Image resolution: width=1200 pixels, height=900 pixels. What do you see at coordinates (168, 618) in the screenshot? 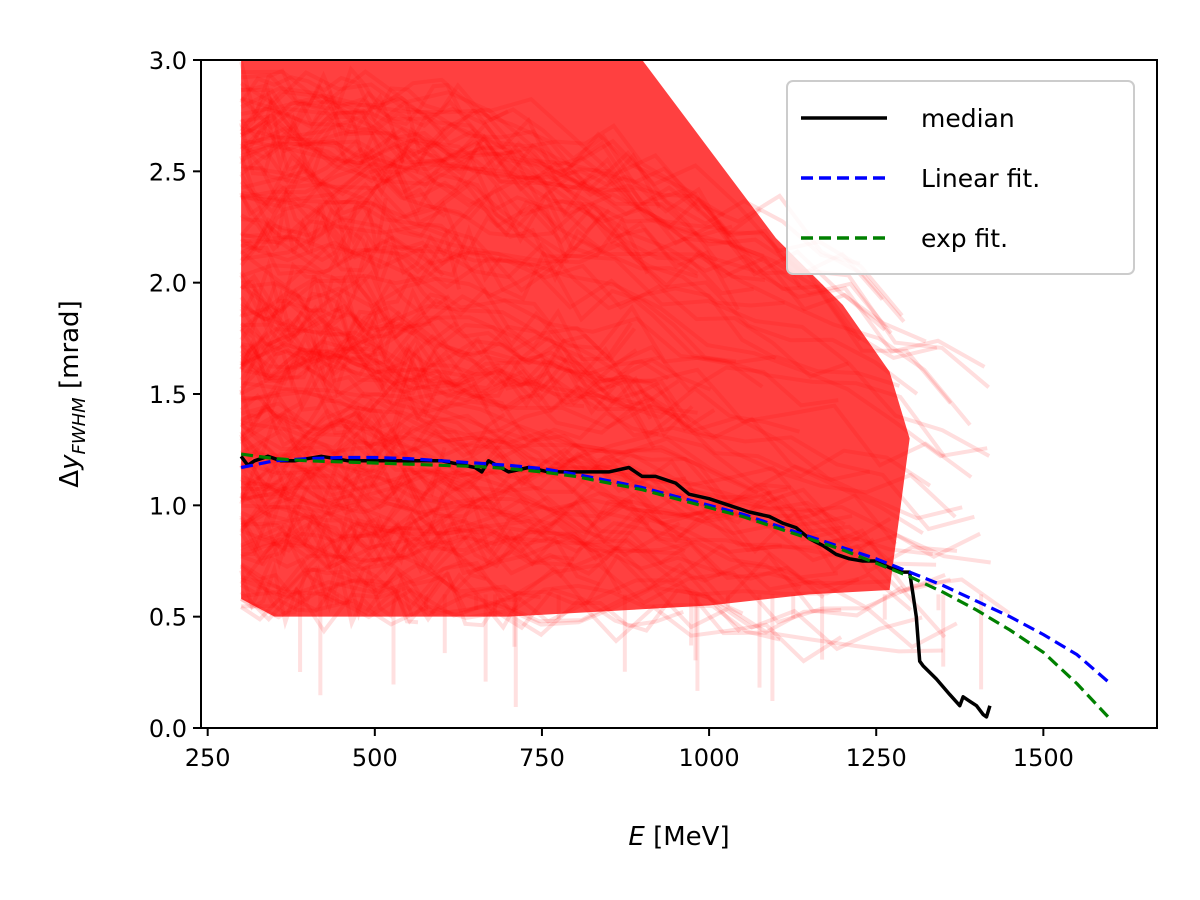
I see `y-tick-label: 0.5` at bounding box center [168, 618].